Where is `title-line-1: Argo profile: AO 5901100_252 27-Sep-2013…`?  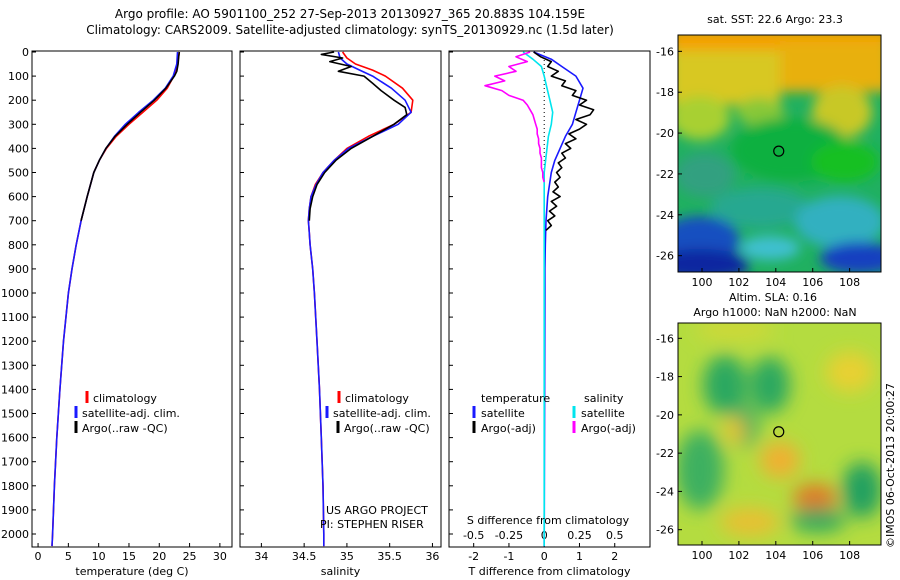 title-line-1: Argo profile: AO 5901100_252 27-Sep-2013… is located at coordinates (350, 14).